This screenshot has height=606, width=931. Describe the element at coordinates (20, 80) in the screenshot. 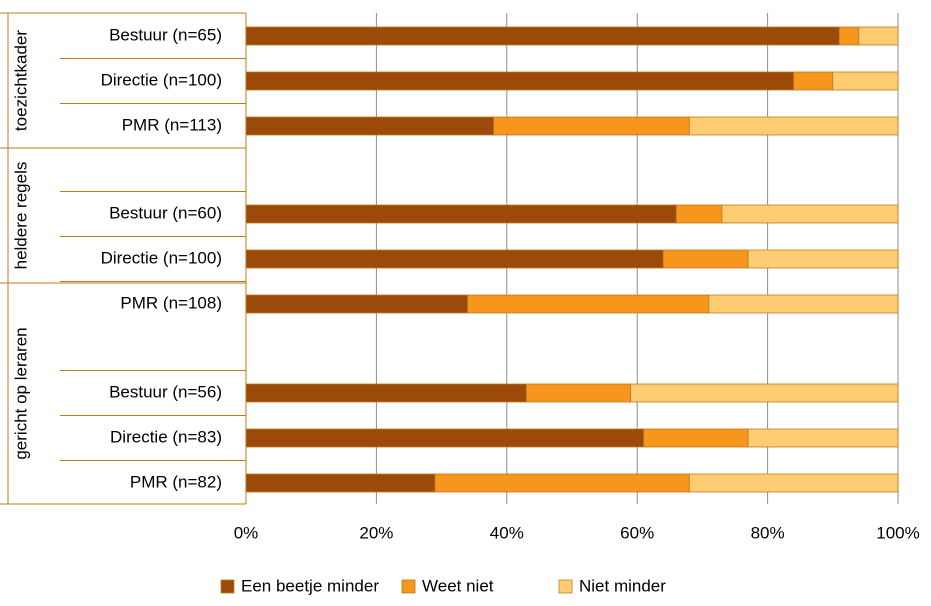

I see `group-label: toezichtkader` at that location.